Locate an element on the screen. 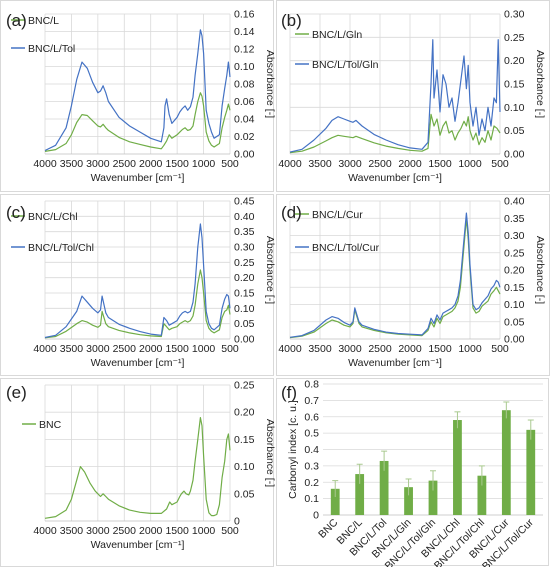 This screenshot has height=567, width=550. legend-label: BNC/L/Tol/Chl is located at coordinates (61, 248).